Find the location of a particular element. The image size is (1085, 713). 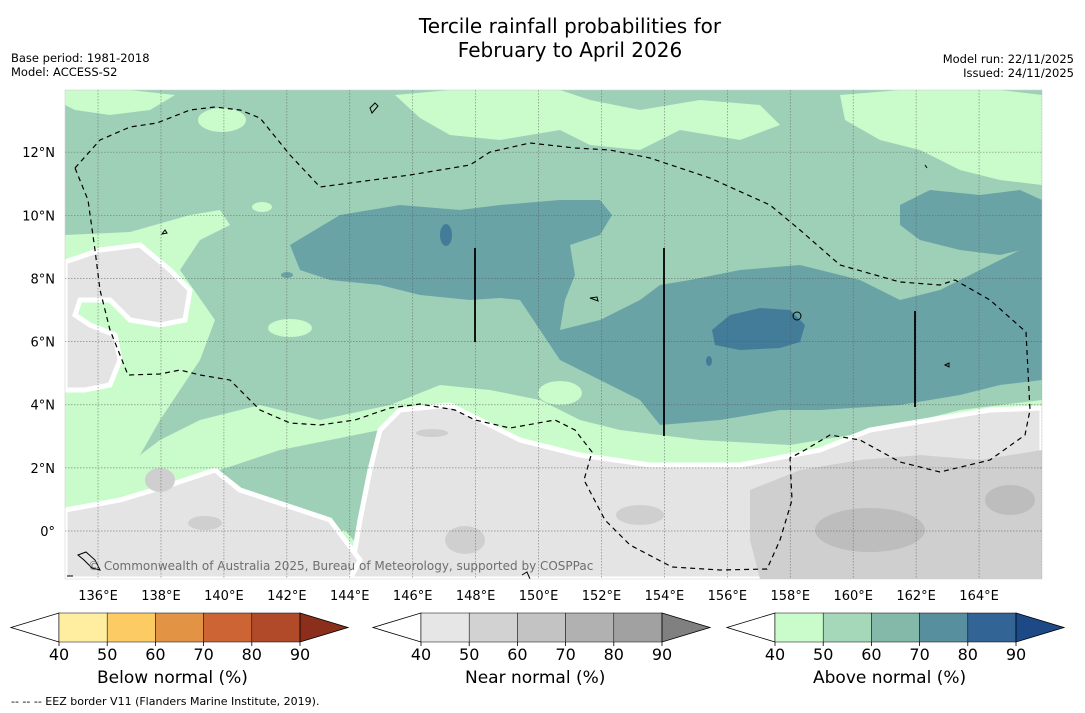

model-run: Model run: 22/11/2025 is located at coordinates (1008, 59).